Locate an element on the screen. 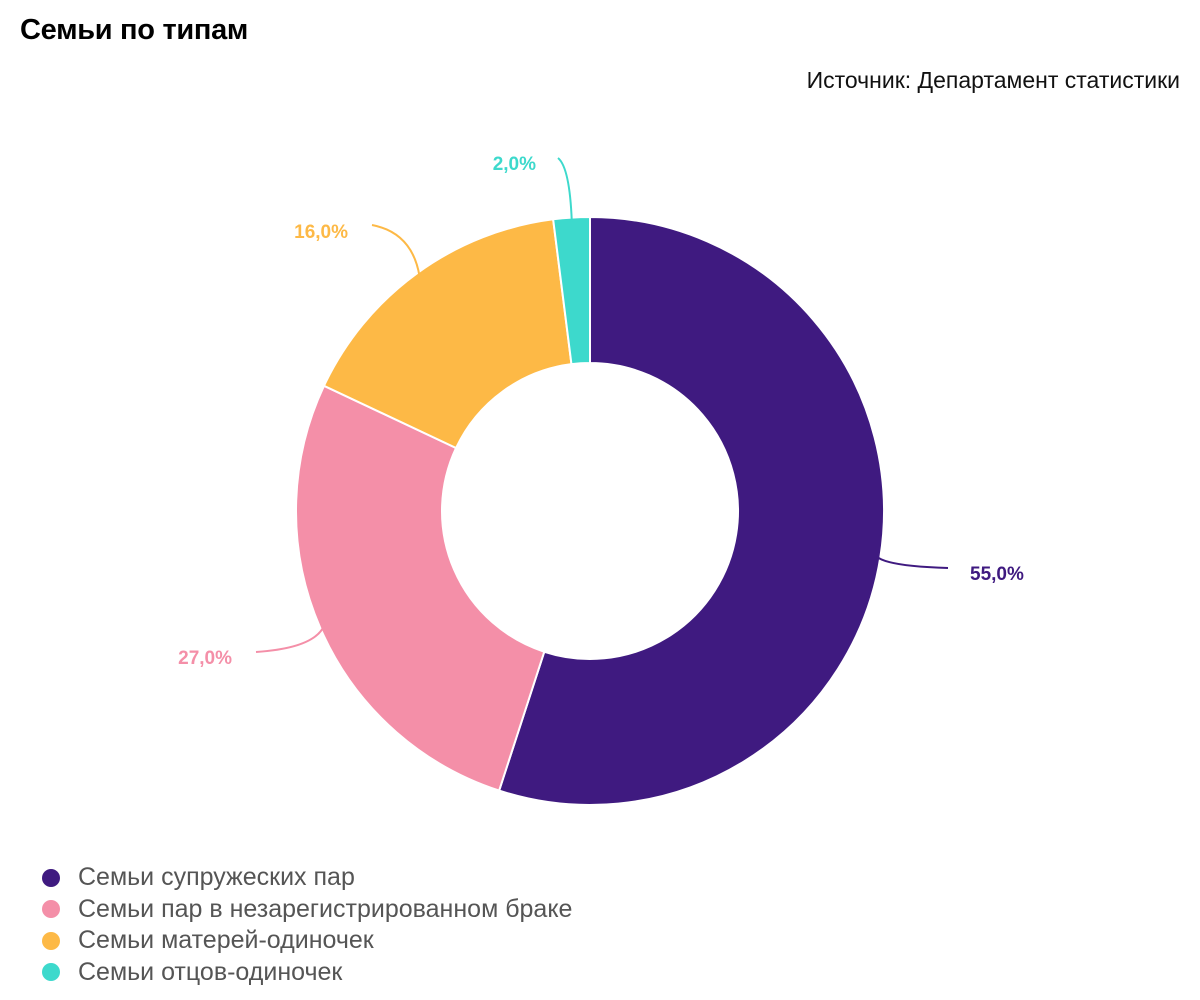 Image resolution: width=1200 pixels, height=1000 pixels. legend-item: Семьи пар в незарегистрированном браке is located at coordinates (307, 910).